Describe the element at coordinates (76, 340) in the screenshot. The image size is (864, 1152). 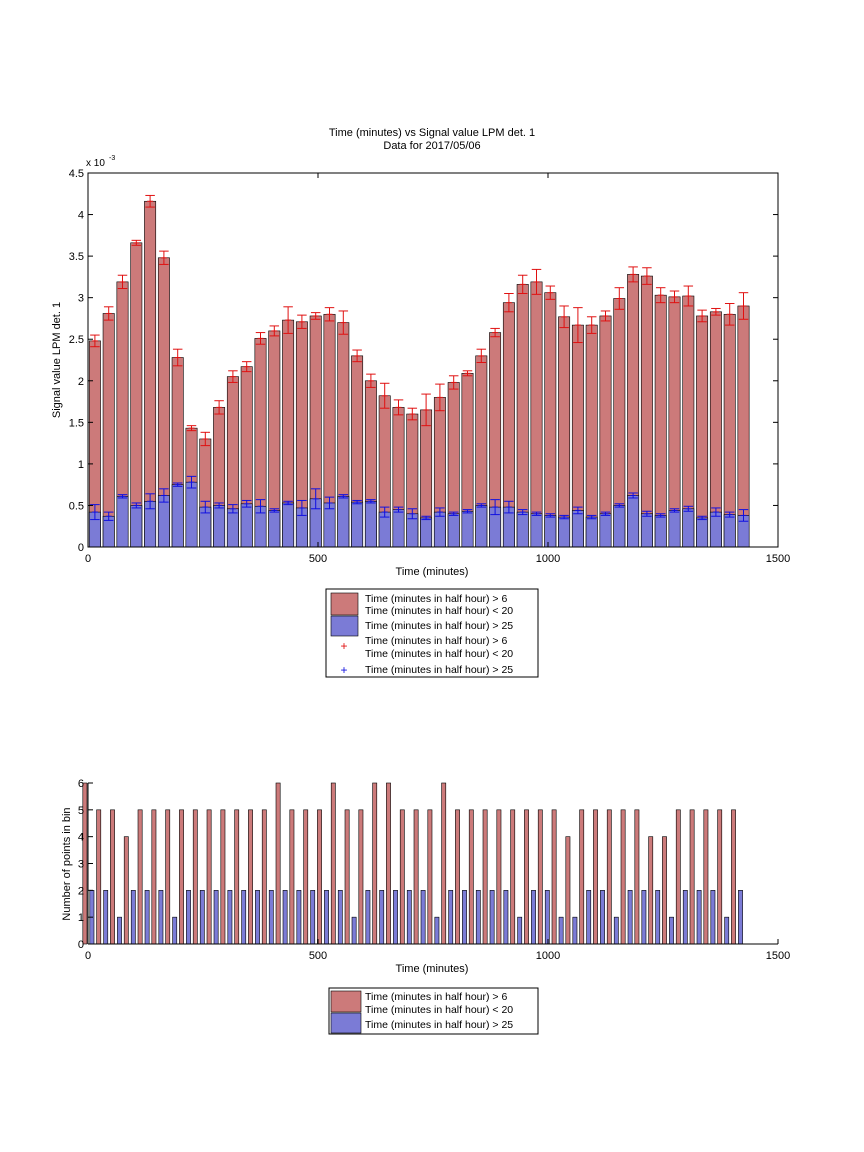
I see `y-tick-label: 2.5` at that location.